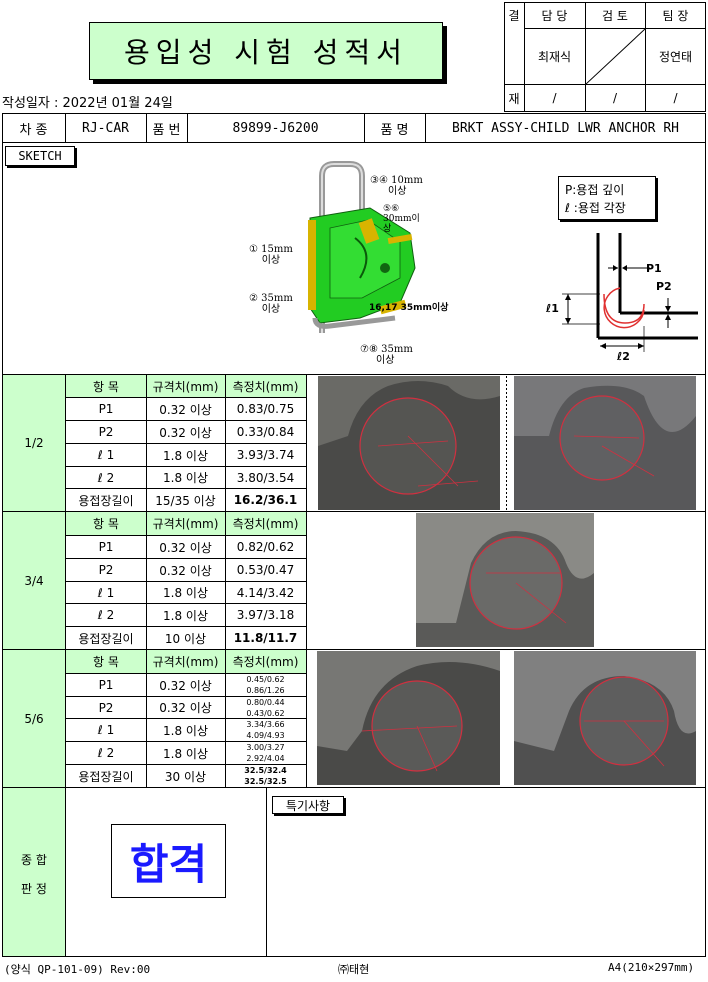 The width and height of the screenshot is (708, 982). What do you see at coordinates (265, 409) in the screenshot?
I see `row-measured: 0.83/0.75` at bounding box center [265, 409].